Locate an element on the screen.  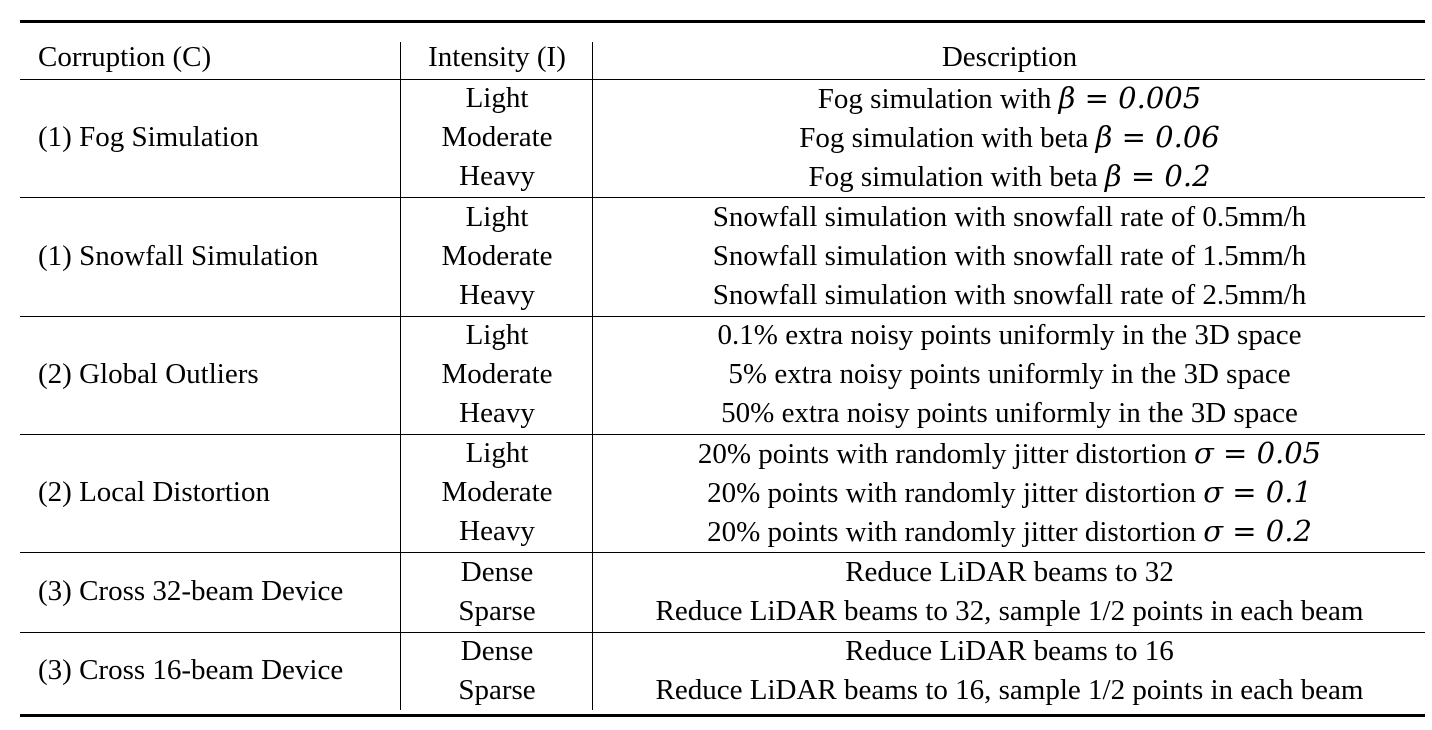
corruption-label: (2) Local Distortion is located at coordinates (154, 492).